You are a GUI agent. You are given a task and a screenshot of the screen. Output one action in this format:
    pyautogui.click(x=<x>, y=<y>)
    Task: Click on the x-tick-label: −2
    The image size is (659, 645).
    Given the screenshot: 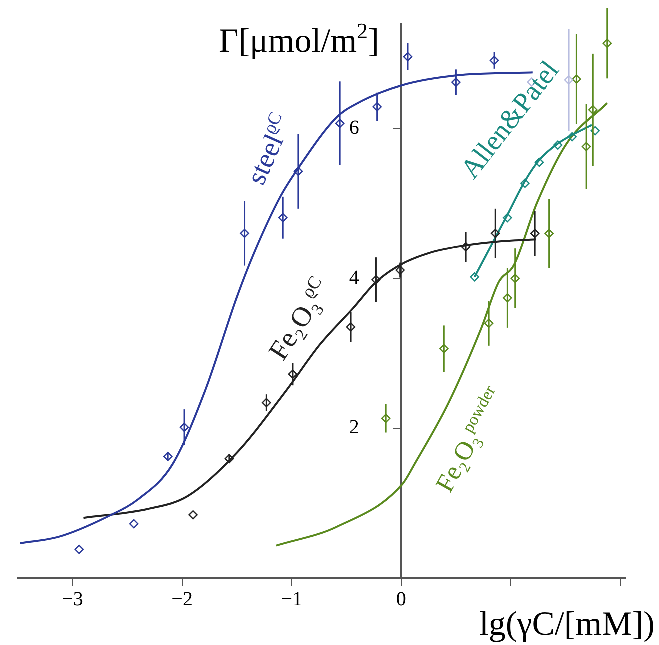 What is the action you would take?
    pyautogui.click(x=182, y=599)
    